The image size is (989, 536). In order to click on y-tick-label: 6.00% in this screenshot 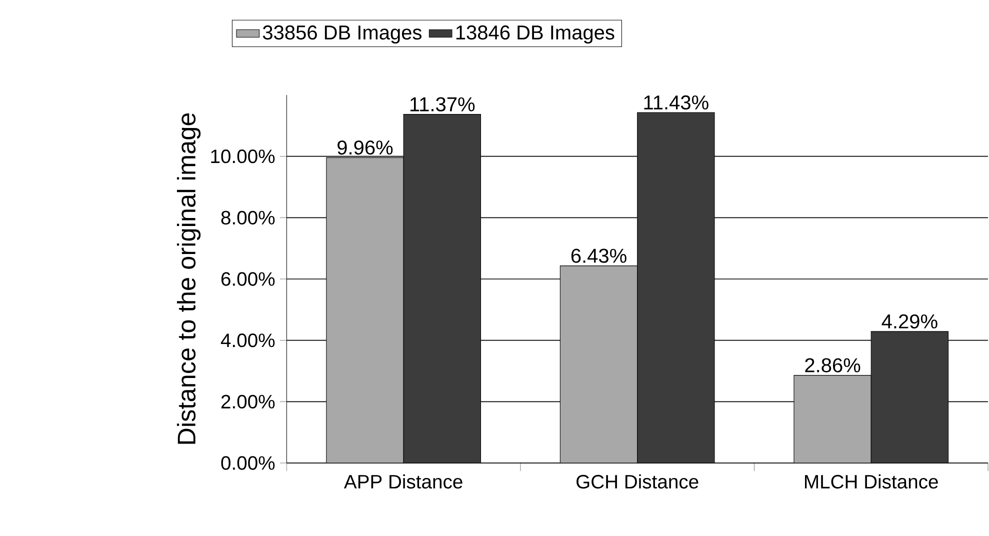, I will do `click(248, 279)`.